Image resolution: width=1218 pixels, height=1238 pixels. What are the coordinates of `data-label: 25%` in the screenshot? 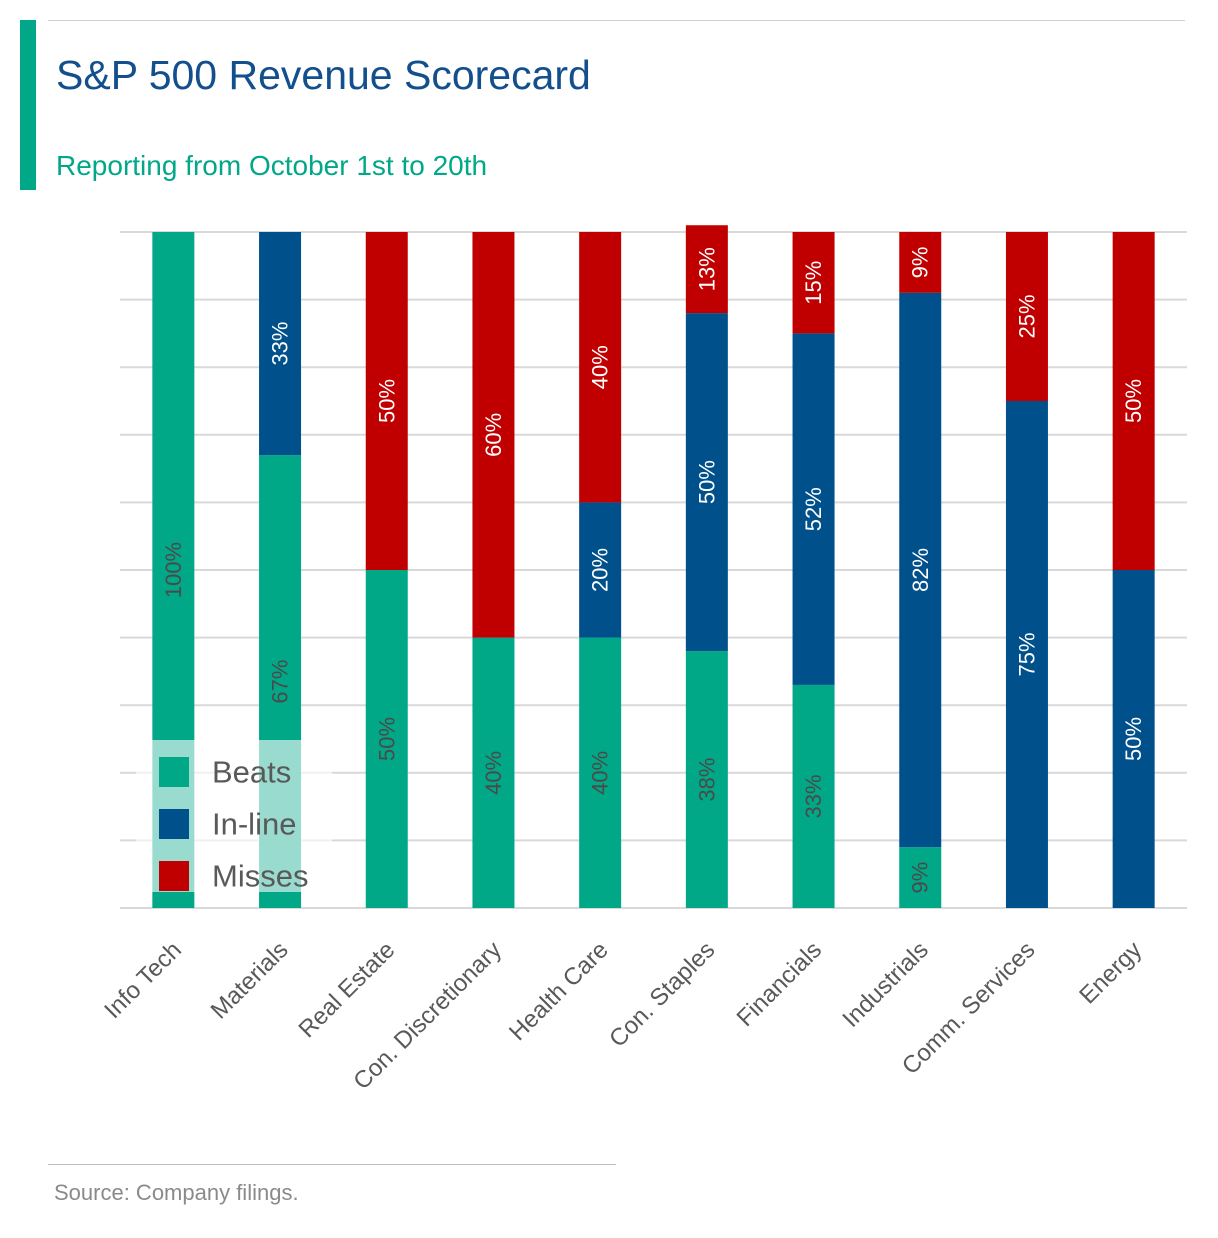 It's located at (1026, 316).